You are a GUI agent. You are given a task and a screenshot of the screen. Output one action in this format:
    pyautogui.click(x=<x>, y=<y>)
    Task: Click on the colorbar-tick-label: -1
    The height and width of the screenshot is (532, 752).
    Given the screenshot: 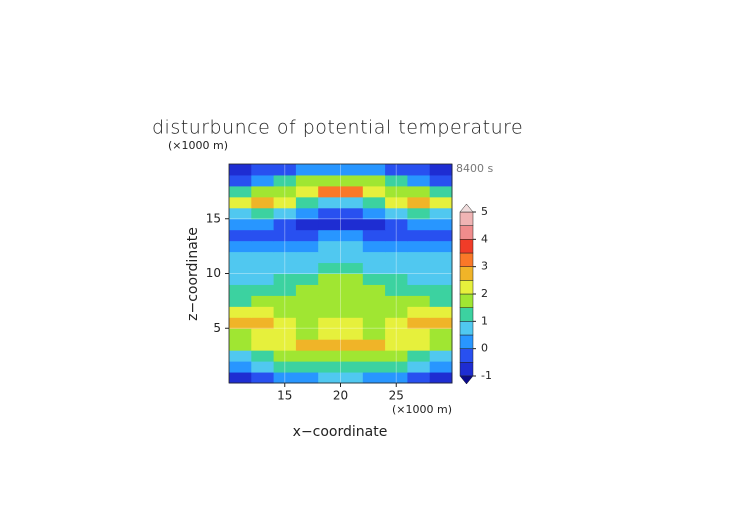 What is the action you would take?
    pyautogui.click(x=486, y=375)
    